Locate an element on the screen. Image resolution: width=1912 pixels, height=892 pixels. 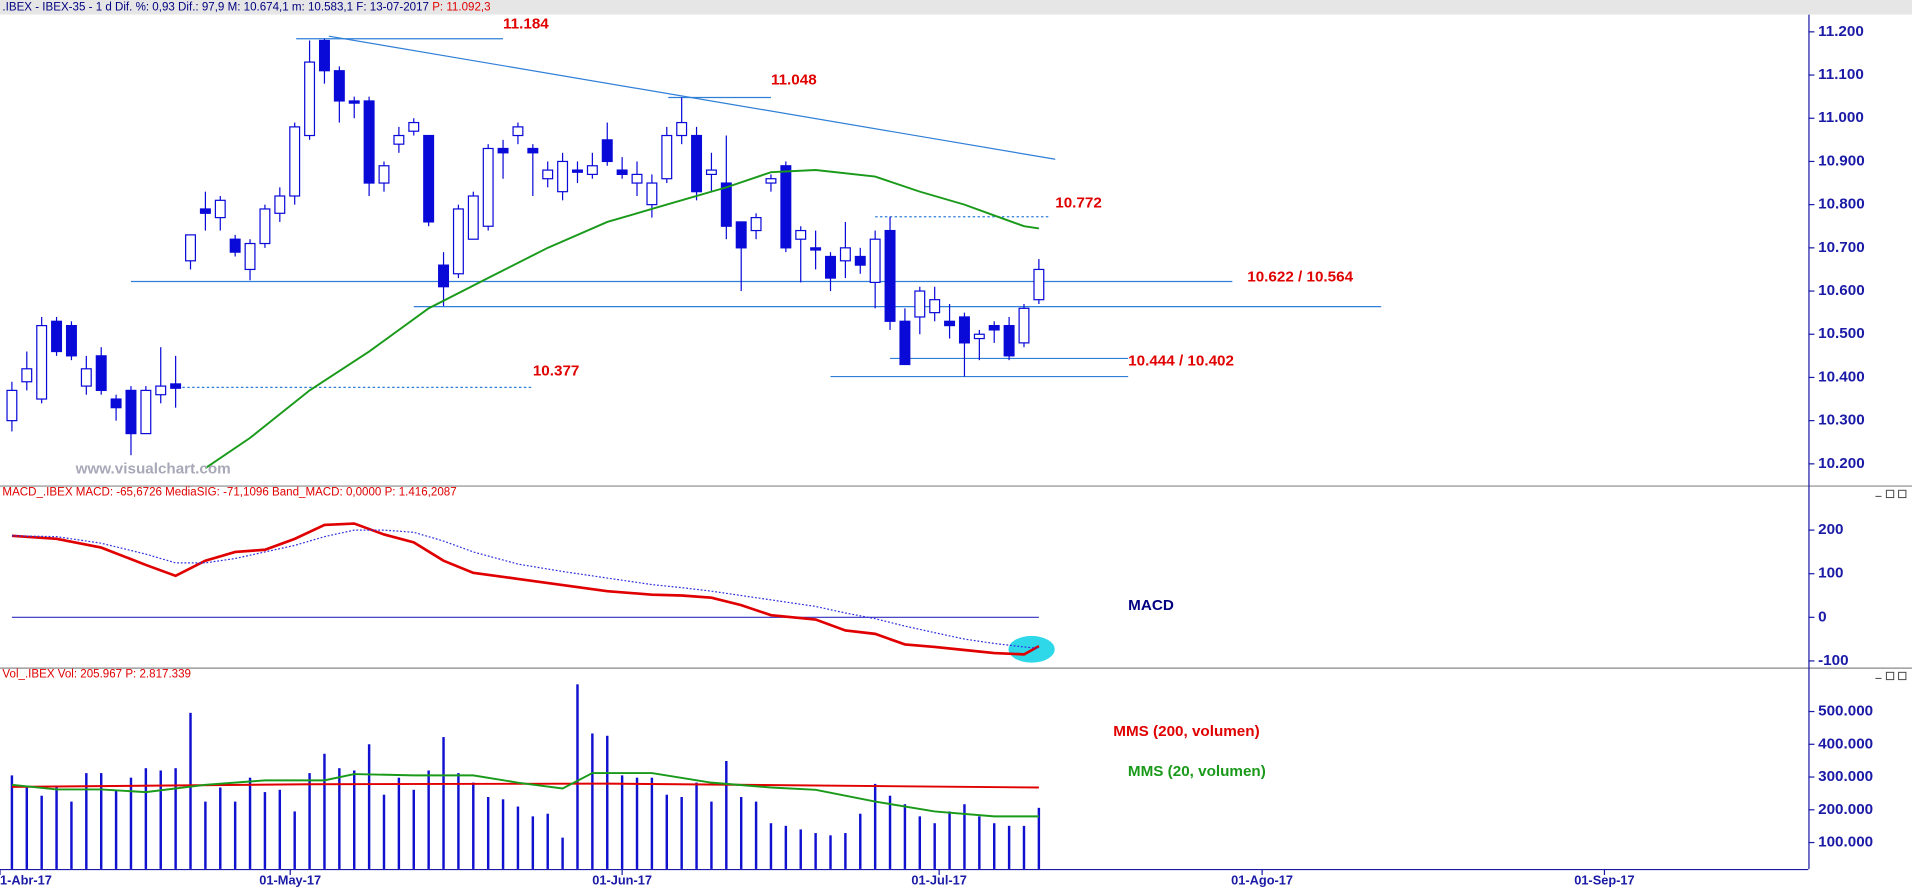
panel-header: Vol_.IBEX Vol: 205.967 P: 2.817.339 is located at coordinates (96, 675).